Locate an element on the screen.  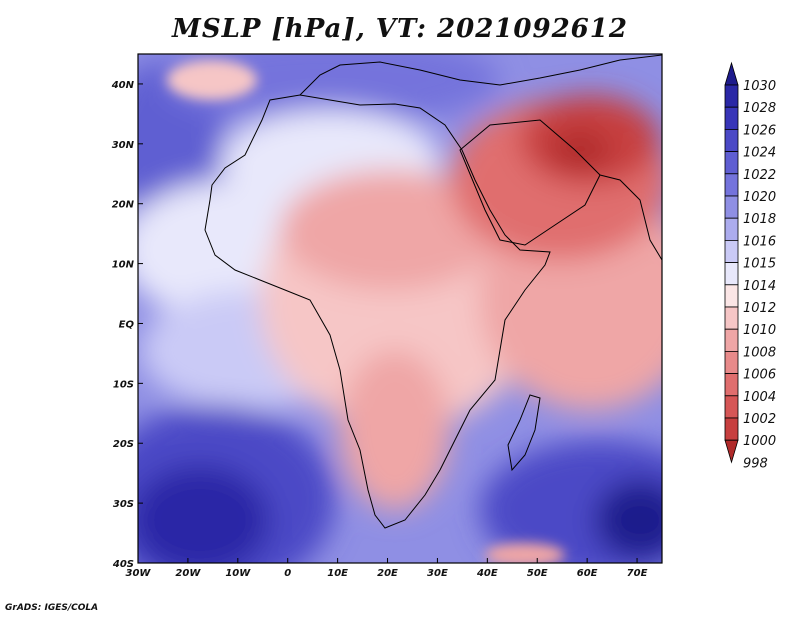
colorbar-label: 1020 is located at coordinates (759, 197).